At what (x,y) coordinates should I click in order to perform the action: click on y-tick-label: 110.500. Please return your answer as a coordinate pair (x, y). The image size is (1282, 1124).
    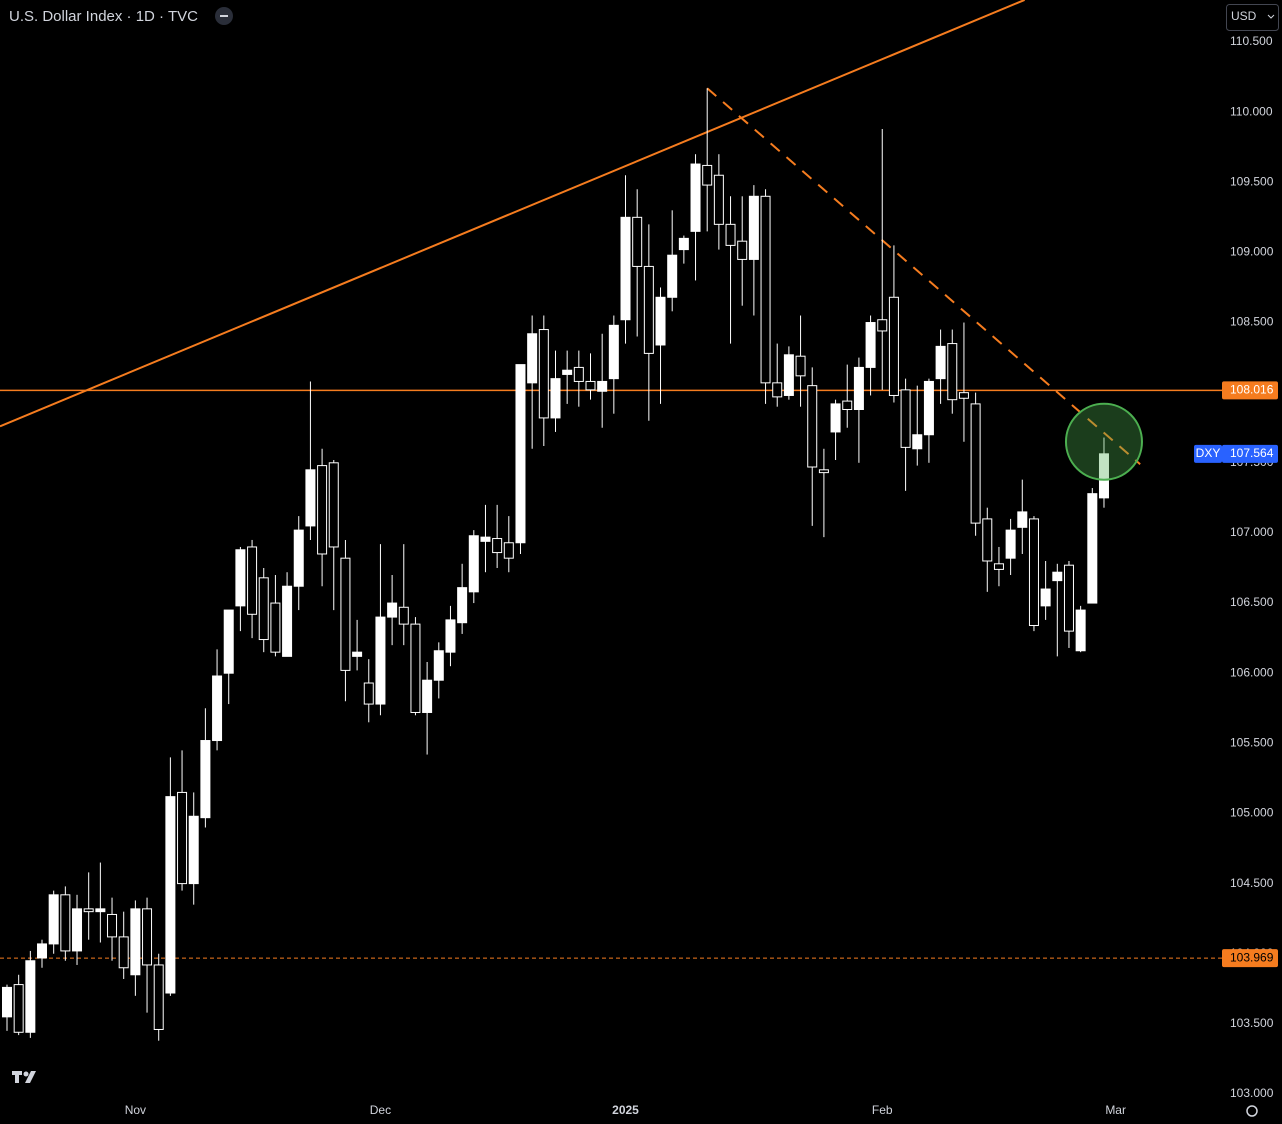
    Looking at the image, I should click on (1251, 41).